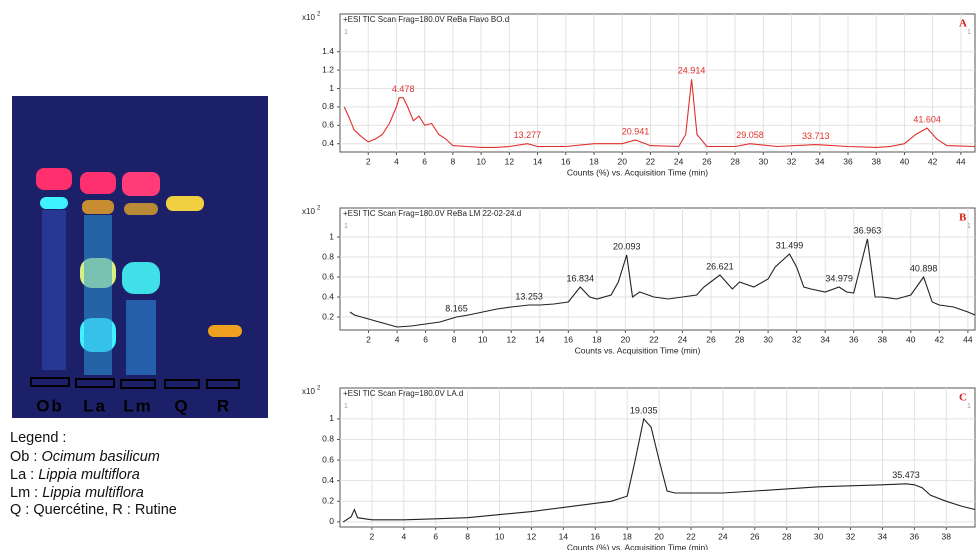 Image resolution: width=977 pixels, height=550 pixels. I want to click on peak-label: 13.277, so click(528, 135).